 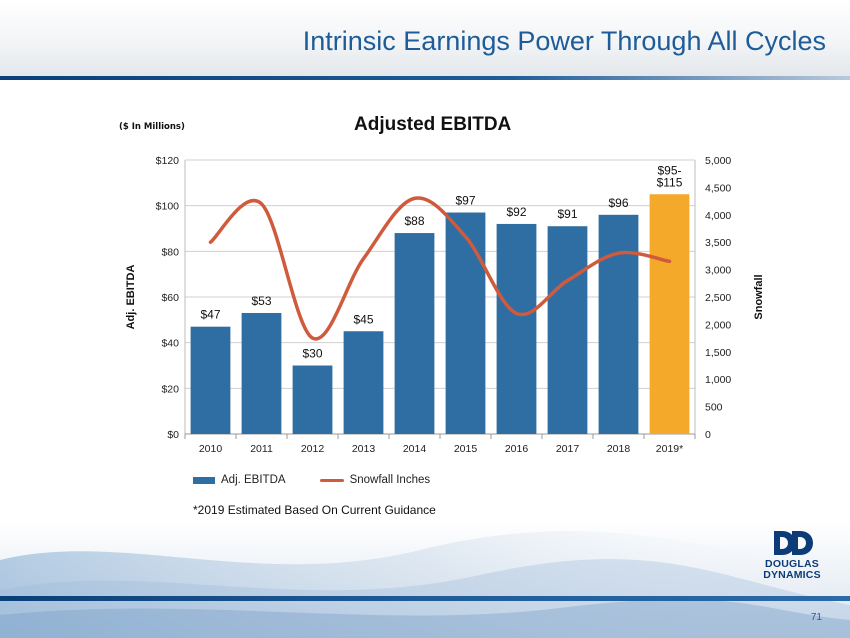 I want to click on y2-tick-label: 1,000, so click(x=718, y=380).